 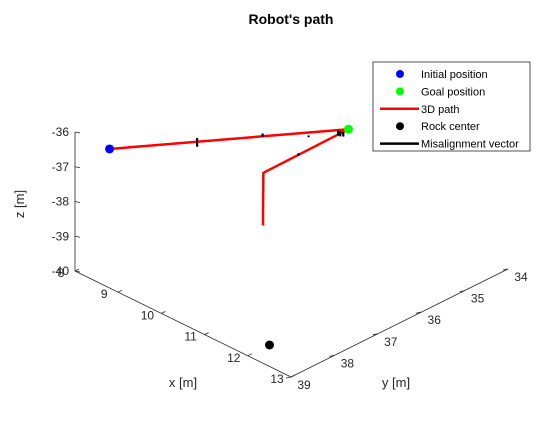 I want to click on y-tick-label: 37, so click(x=391, y=342).